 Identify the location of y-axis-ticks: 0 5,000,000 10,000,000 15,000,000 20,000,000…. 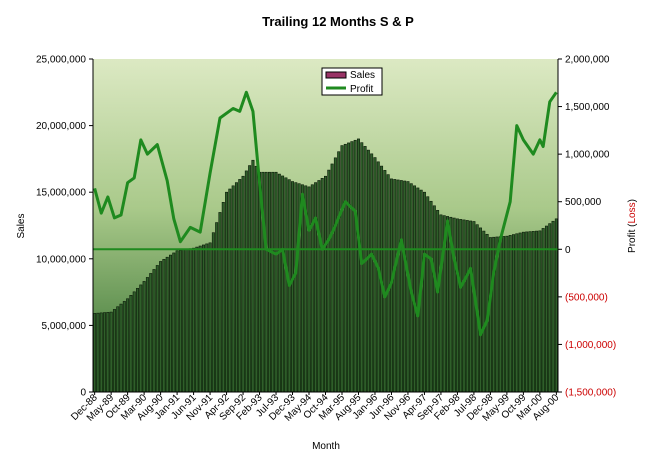
(64, 227).